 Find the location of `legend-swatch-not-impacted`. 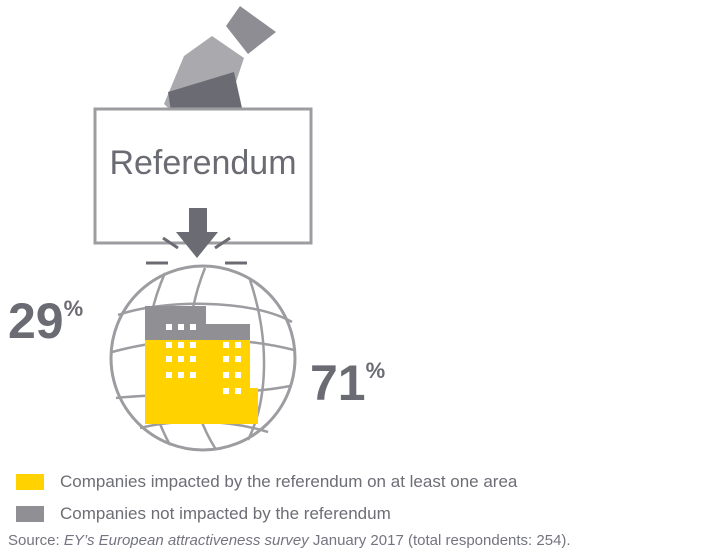

legend-swatch-not-impacted is located at coordinates (30, 514).